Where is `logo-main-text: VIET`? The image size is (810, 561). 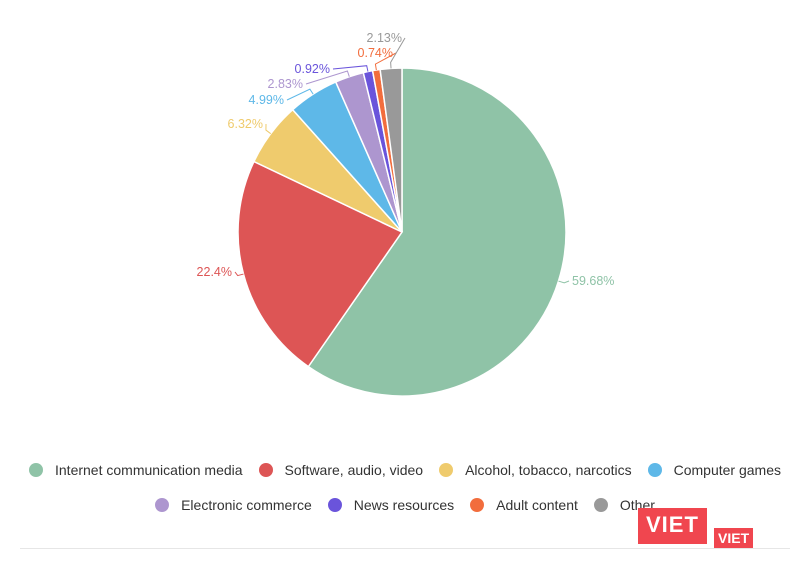 logo-main-text: VIET is located at coordinates (672, 526).